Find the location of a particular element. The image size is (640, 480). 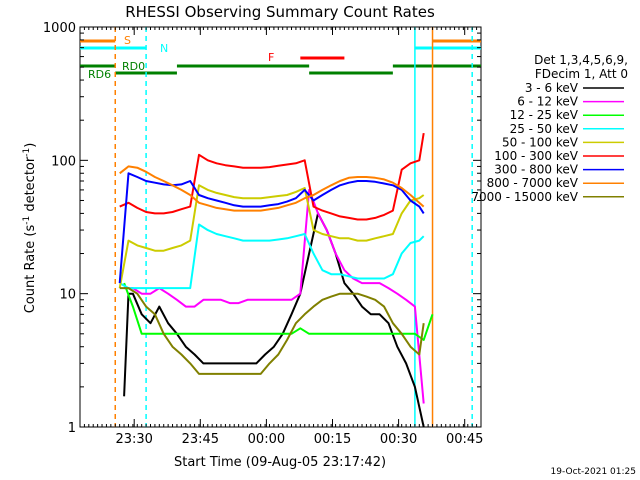

y-axis-label-exp2: -1 is located at coordinates (27, 152).